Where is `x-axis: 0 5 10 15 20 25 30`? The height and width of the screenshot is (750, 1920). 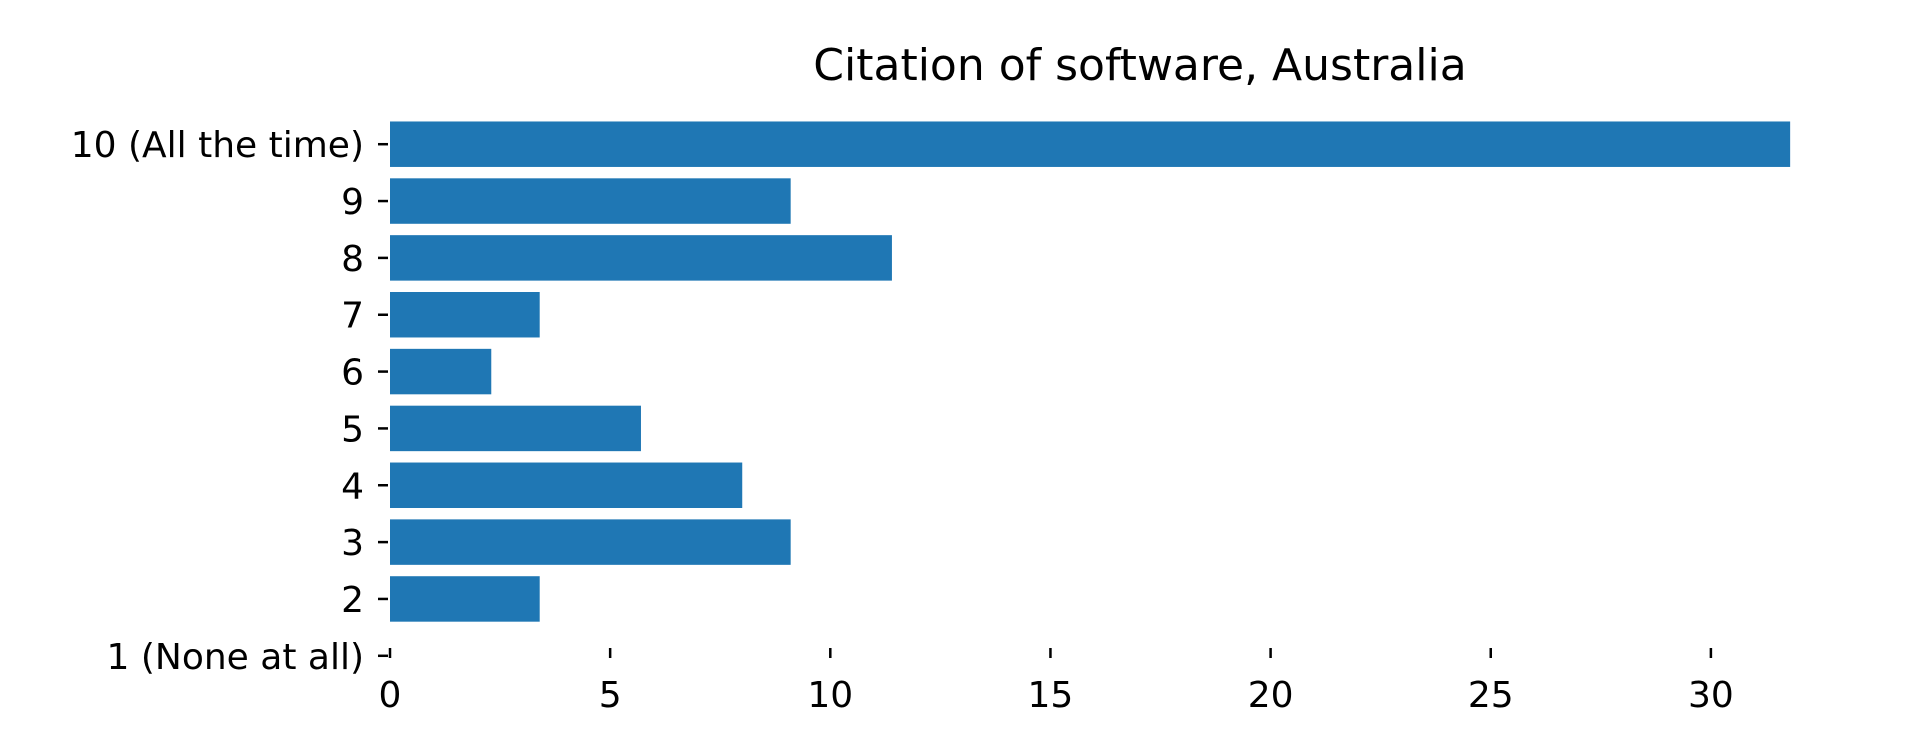 x-axis: 0 5 10 15 20 25 30 is located at coordinates (1056, 682).